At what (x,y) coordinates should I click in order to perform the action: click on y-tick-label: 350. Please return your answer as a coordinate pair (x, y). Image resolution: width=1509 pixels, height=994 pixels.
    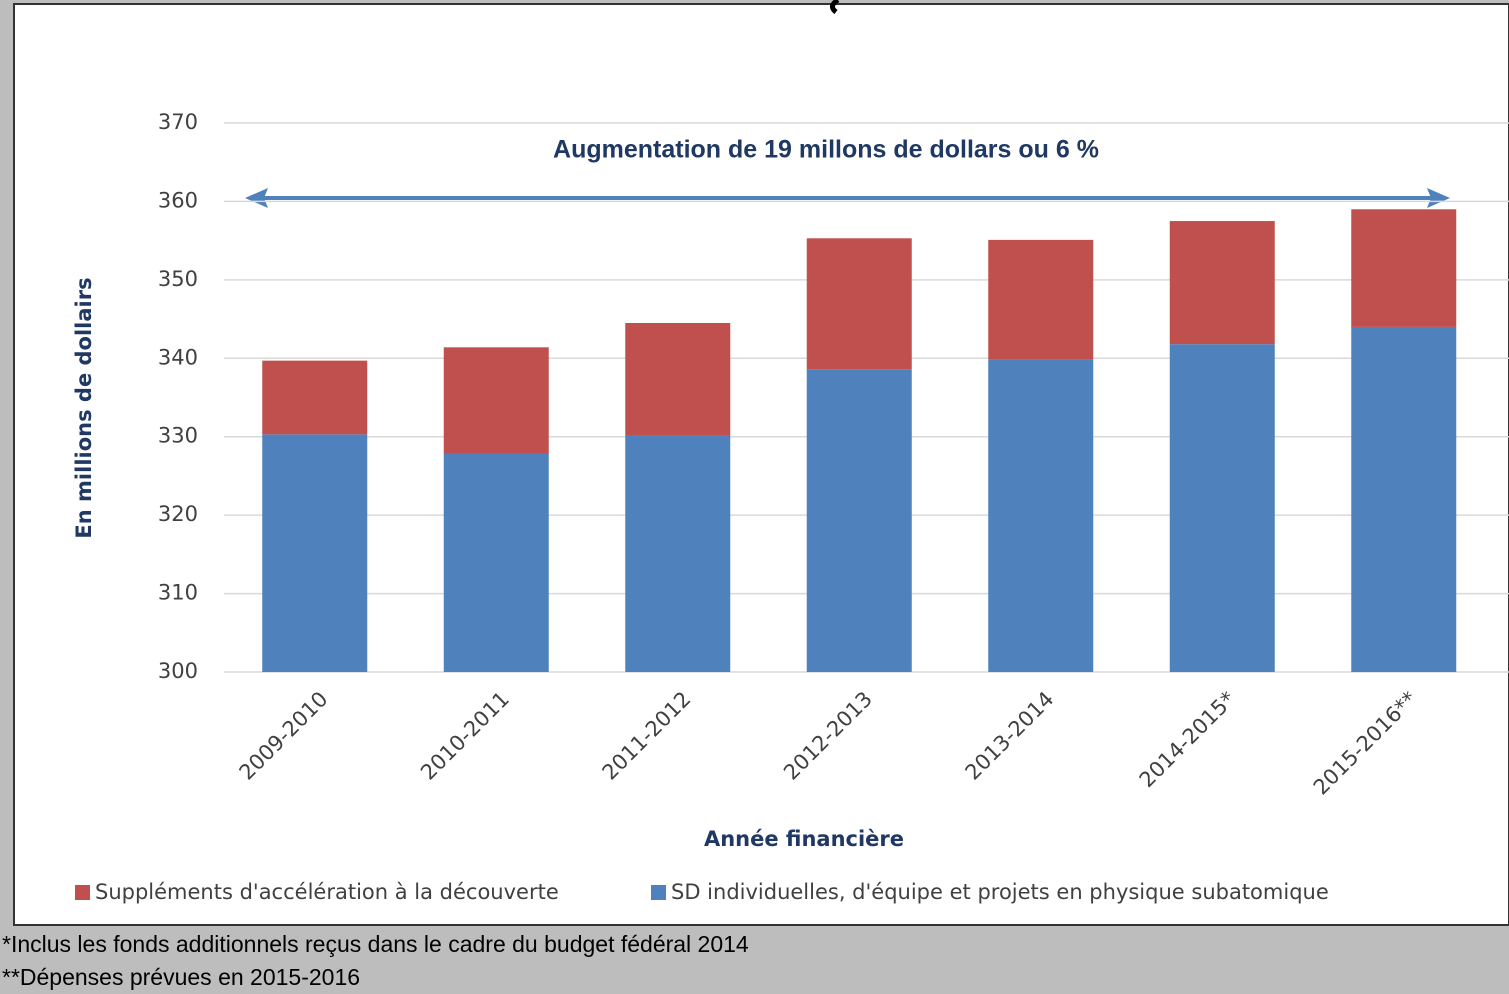
    Looking at the image, I should click on (178, 279).